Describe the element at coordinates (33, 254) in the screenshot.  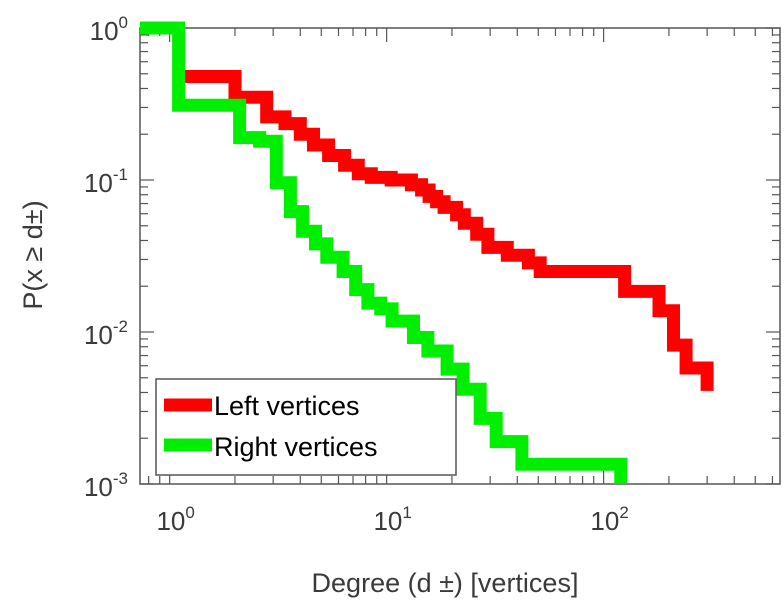
I see `y-axis-label: P(x ≥ d±)` at that location.